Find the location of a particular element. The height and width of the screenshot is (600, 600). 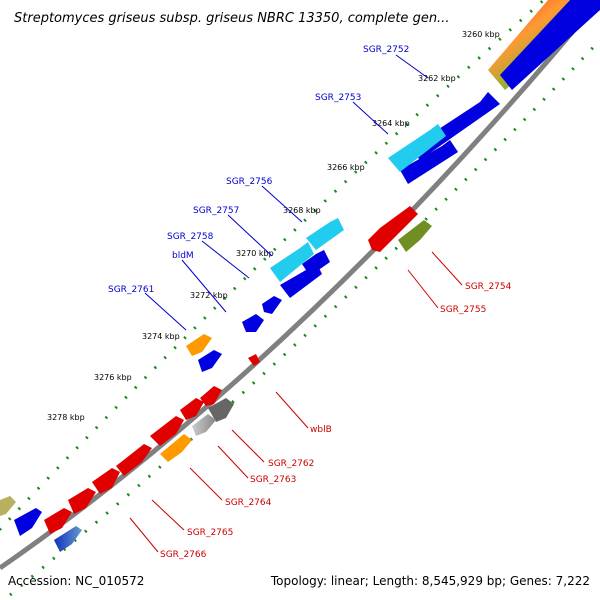

gene-label-sgr-2757: SGR_2757 is located at coordinates (216, 211).